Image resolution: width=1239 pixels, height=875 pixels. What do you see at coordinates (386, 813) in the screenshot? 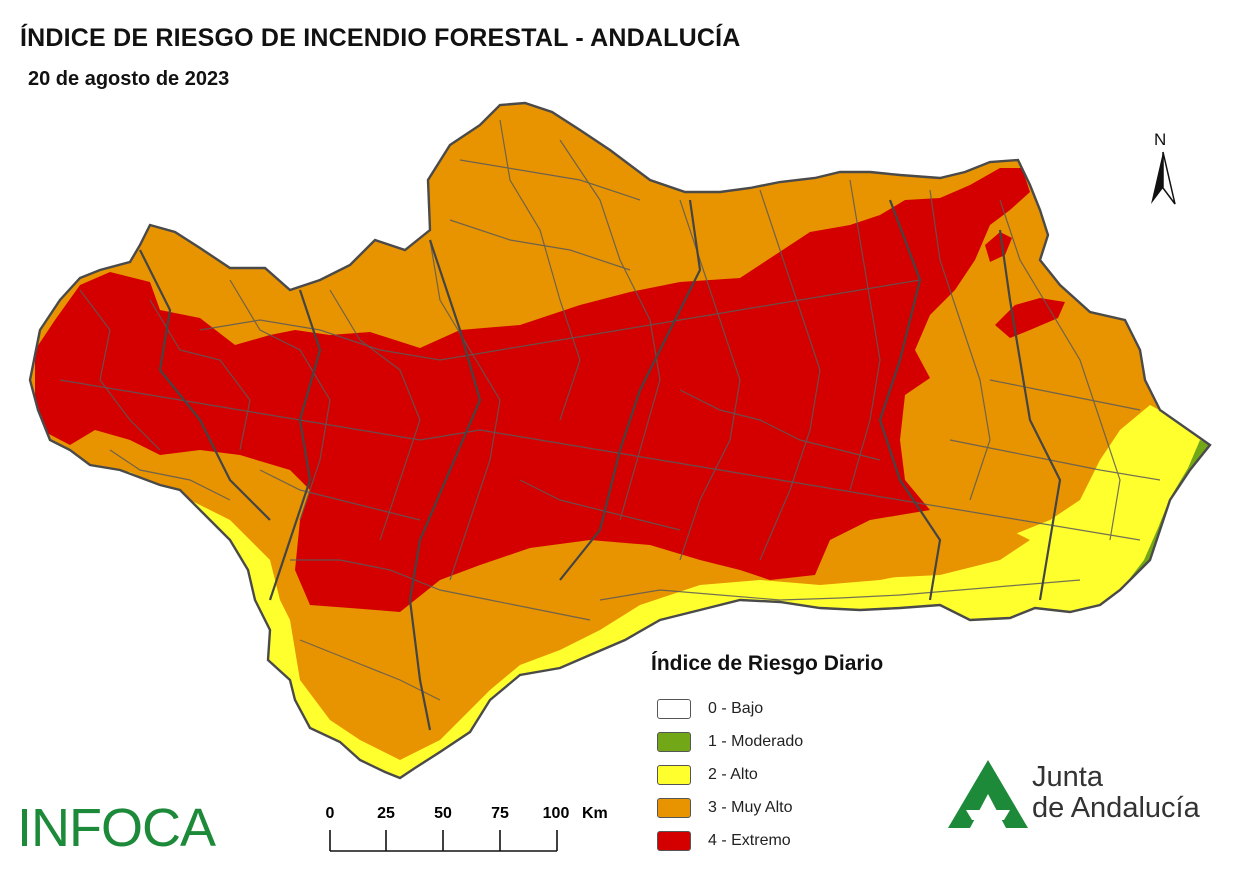
I see `scale-tick-25: 25` at bounding box center [386, 813].